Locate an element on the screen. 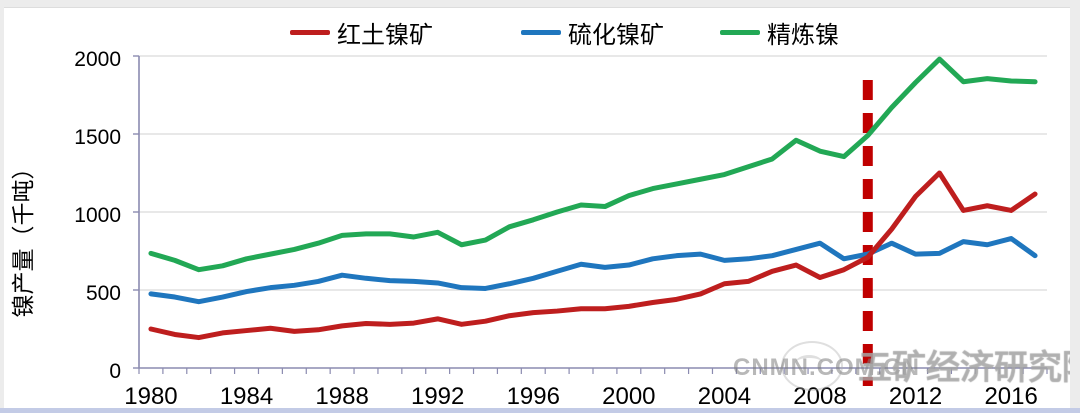  y-axis-title: 镍产量（千吨） is located at coordinates (23, 237).